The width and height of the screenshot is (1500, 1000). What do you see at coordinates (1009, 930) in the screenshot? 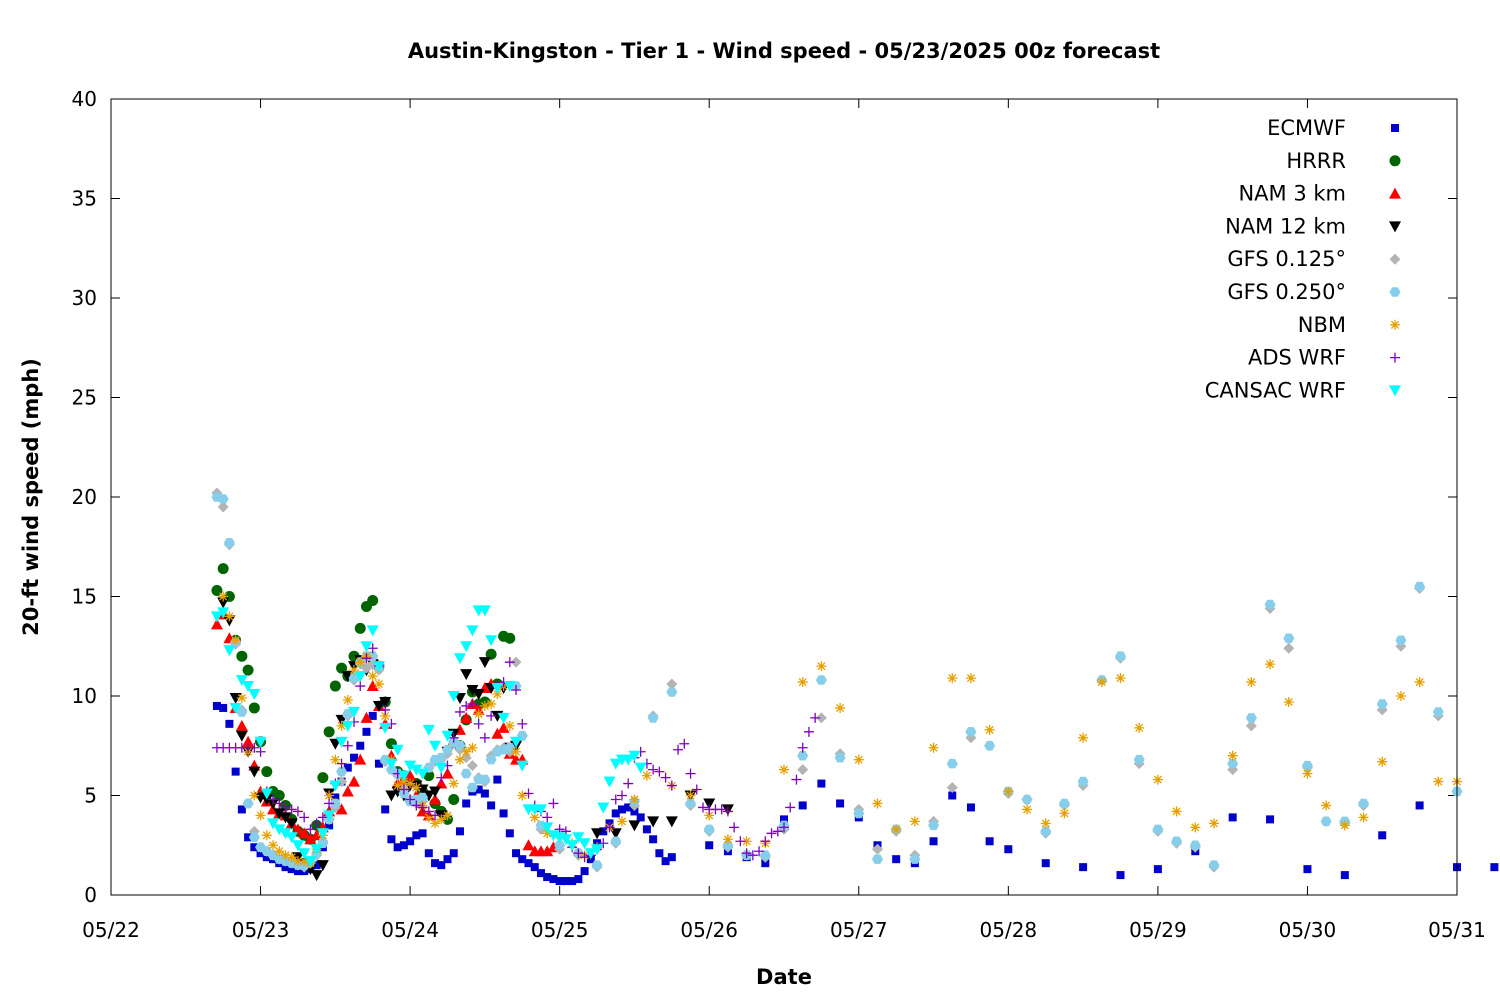
I see `x-tick-label: 05/28` at bounding box center [1009, 930].